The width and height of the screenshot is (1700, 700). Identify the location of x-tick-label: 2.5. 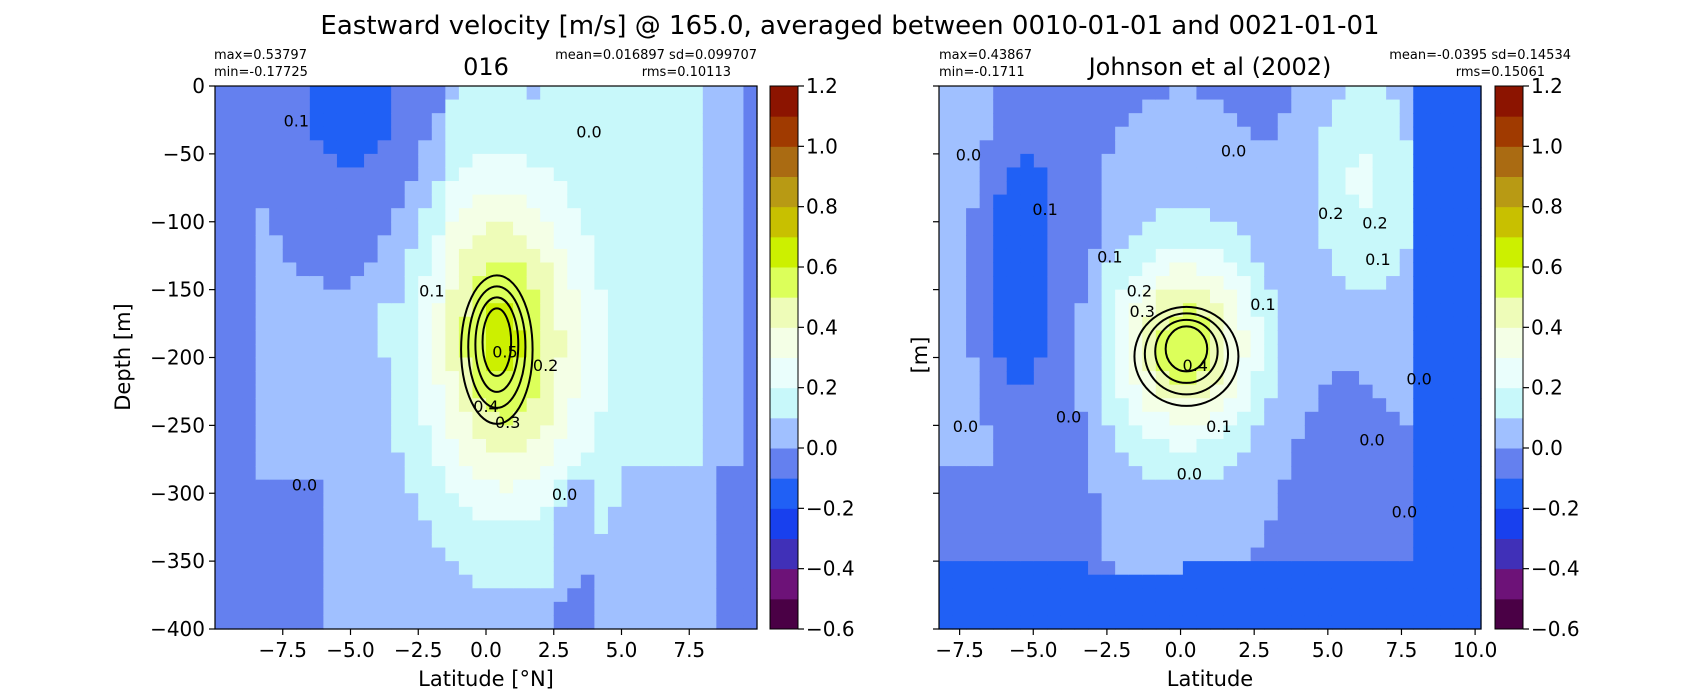
(1254, 650).